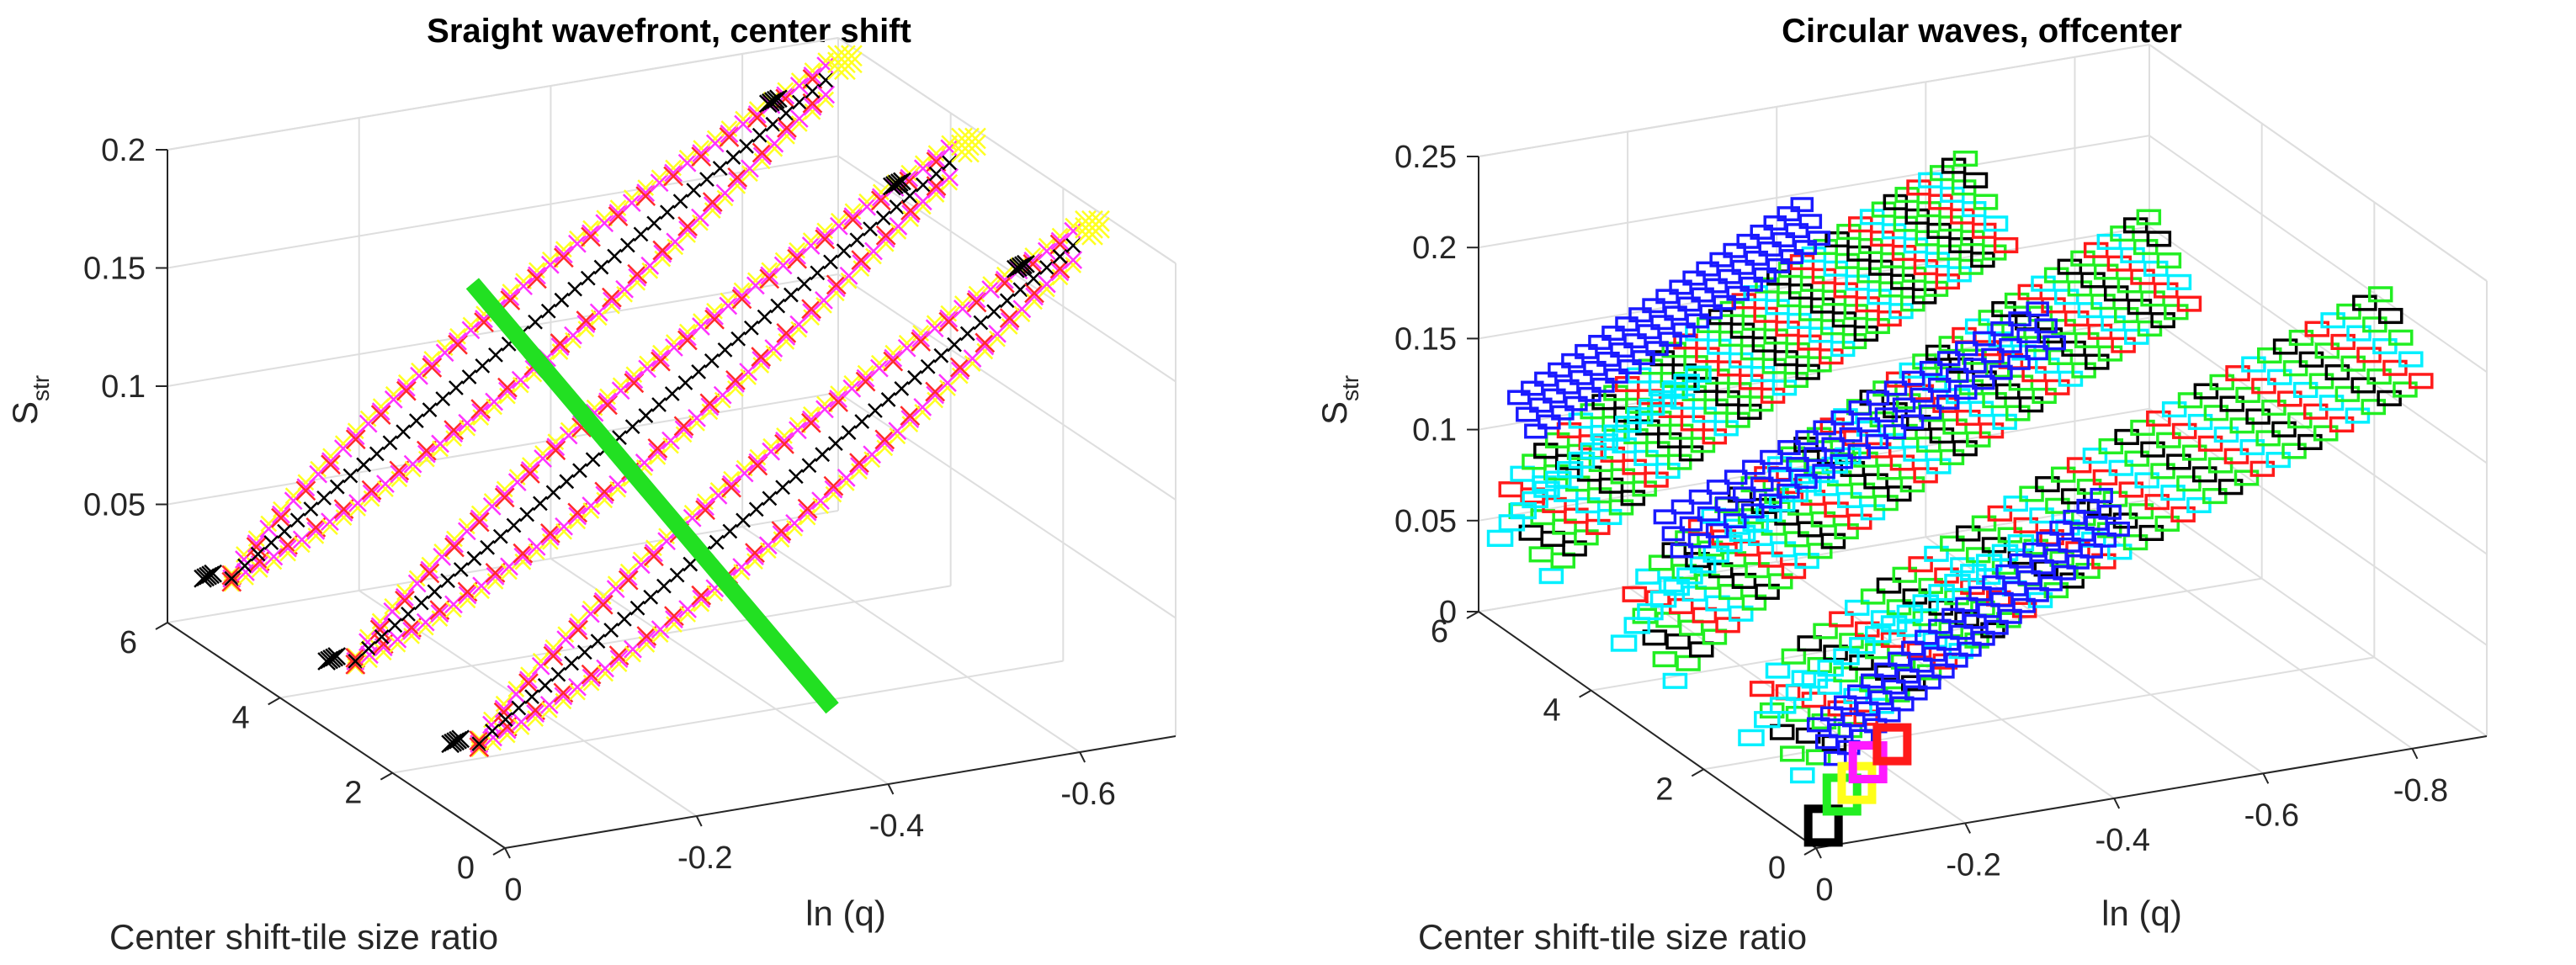 This screenshot has width=2576, height=965. What do you see at coordinates (1439, 632) in the screenshot?
I see `y-tick-label: 6` at bounding box center [1439, 632].